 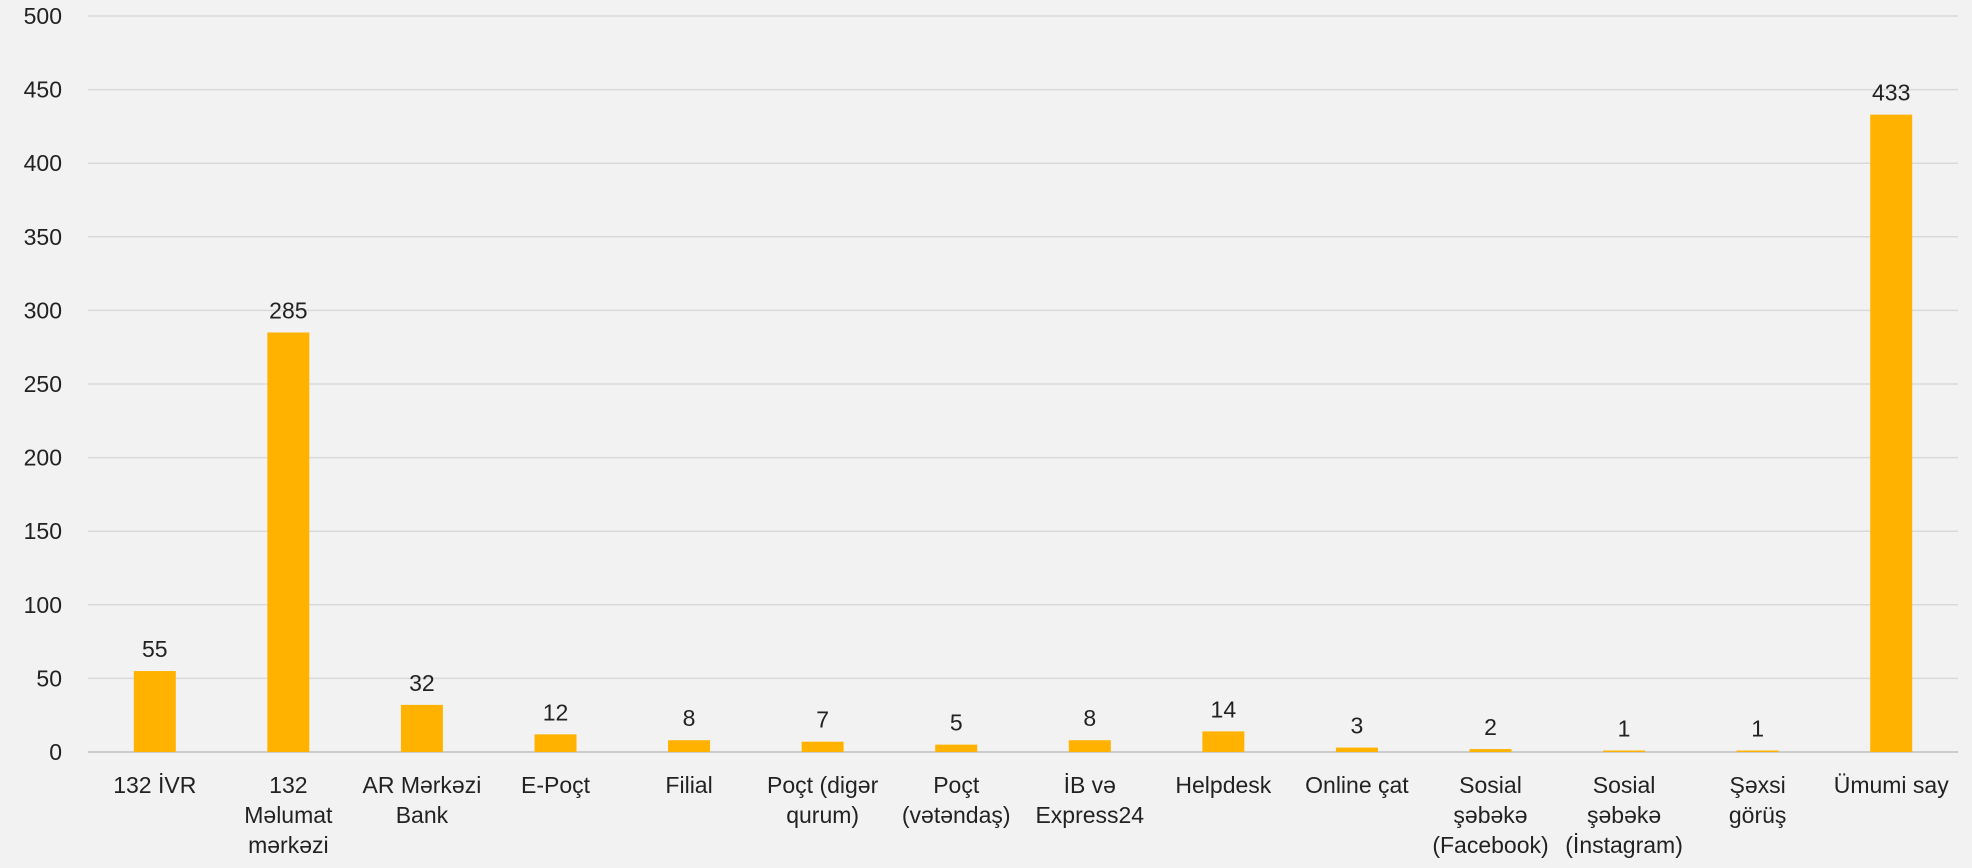 I want to click on y-tick-label: 350, so click(x=43, y=237).